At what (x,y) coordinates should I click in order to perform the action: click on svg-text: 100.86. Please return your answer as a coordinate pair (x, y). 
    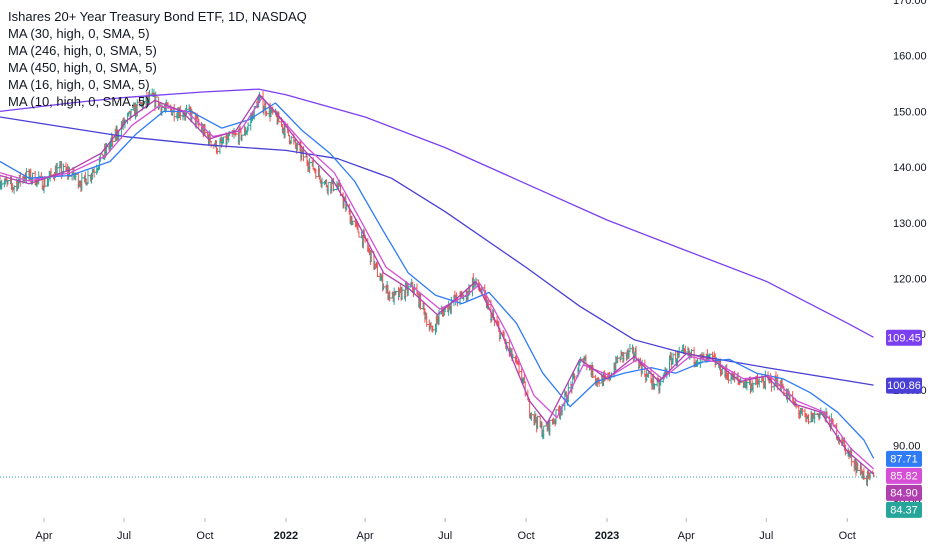
    Looking at the image, I should click on (904, 386).